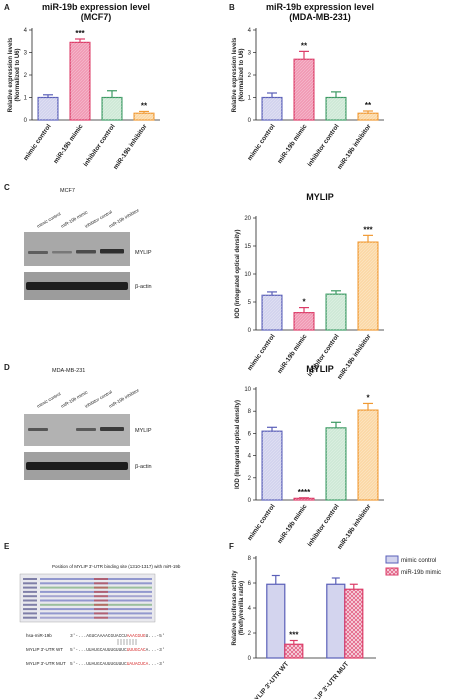  I want to click on seq-mutated-site: UAUACUCA, so click(138, 664).